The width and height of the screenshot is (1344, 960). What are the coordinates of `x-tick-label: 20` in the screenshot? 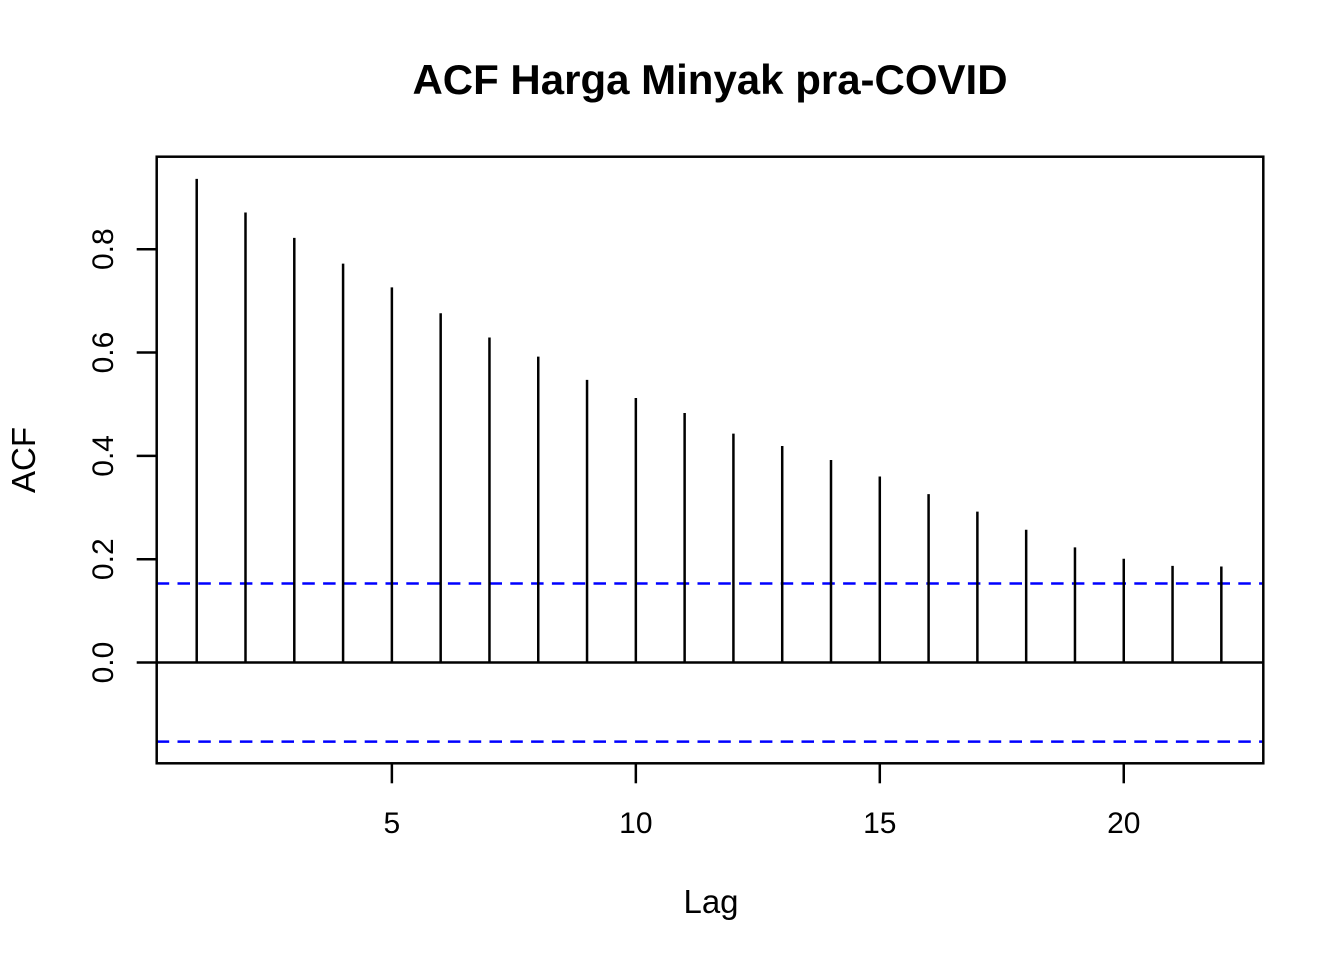 It's located at (1123, 823).